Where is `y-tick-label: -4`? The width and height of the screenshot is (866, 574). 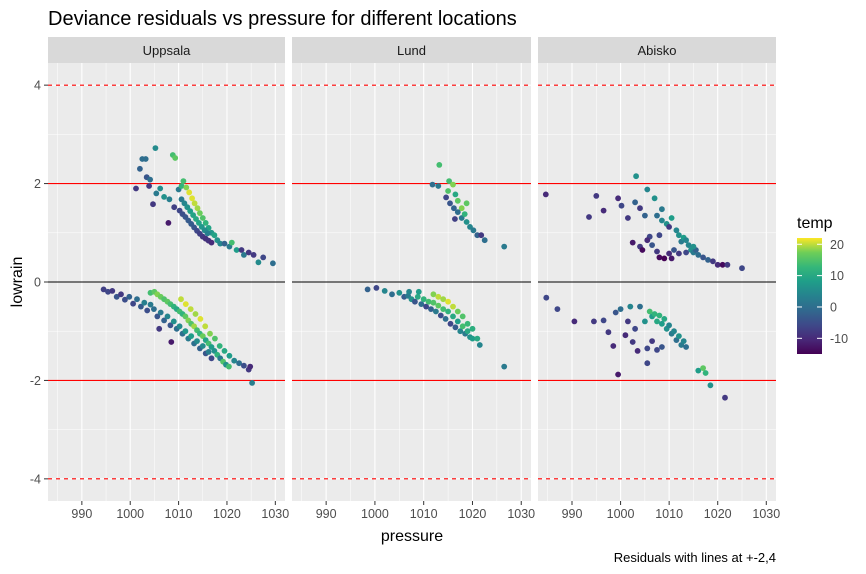
y-tick-label: -4 is located at coordinates (35, 479).